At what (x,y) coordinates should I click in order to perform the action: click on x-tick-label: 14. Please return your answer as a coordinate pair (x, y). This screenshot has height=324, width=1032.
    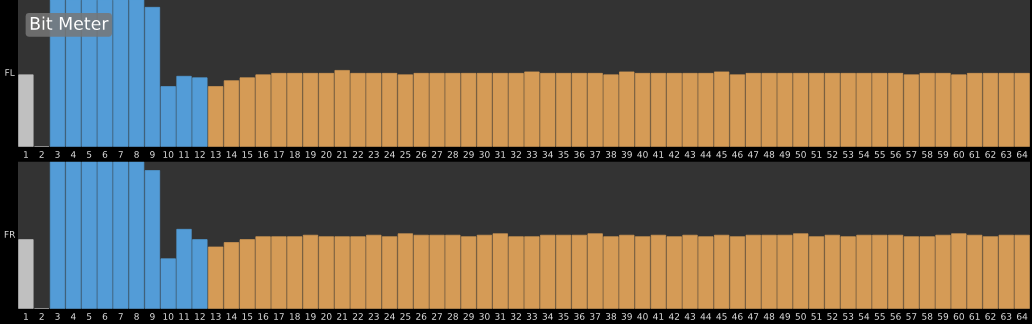
    Looking at the image, I should click on (231, 154).